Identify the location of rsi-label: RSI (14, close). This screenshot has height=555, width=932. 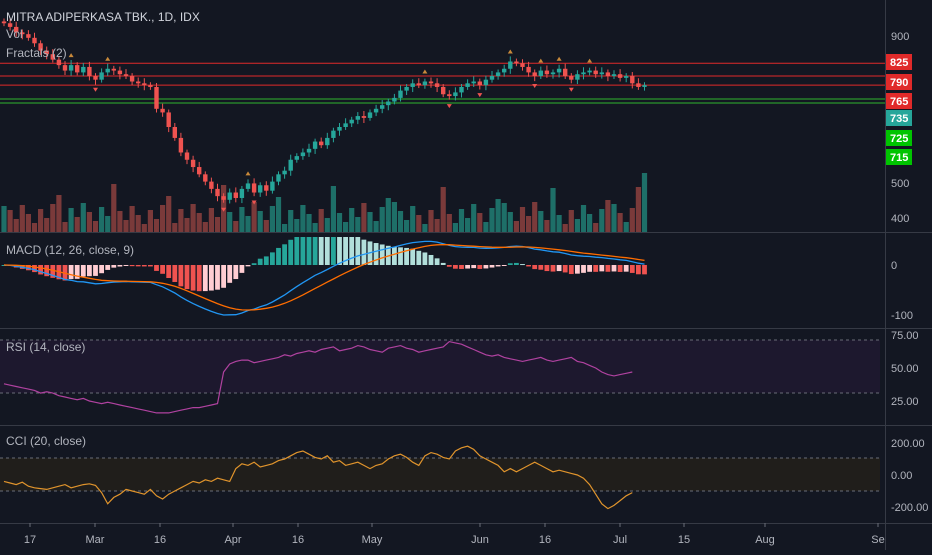
(46, 347).